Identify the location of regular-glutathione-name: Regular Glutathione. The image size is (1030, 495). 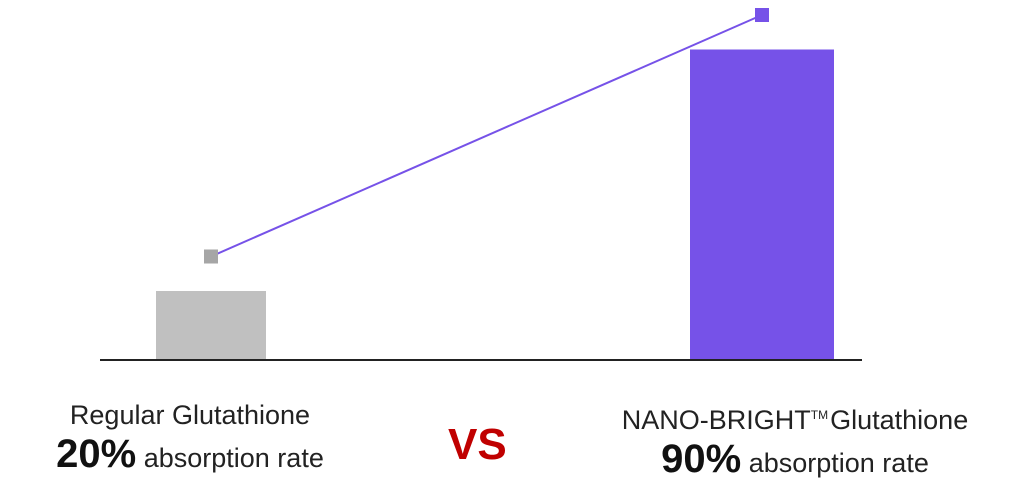
(190, 415).